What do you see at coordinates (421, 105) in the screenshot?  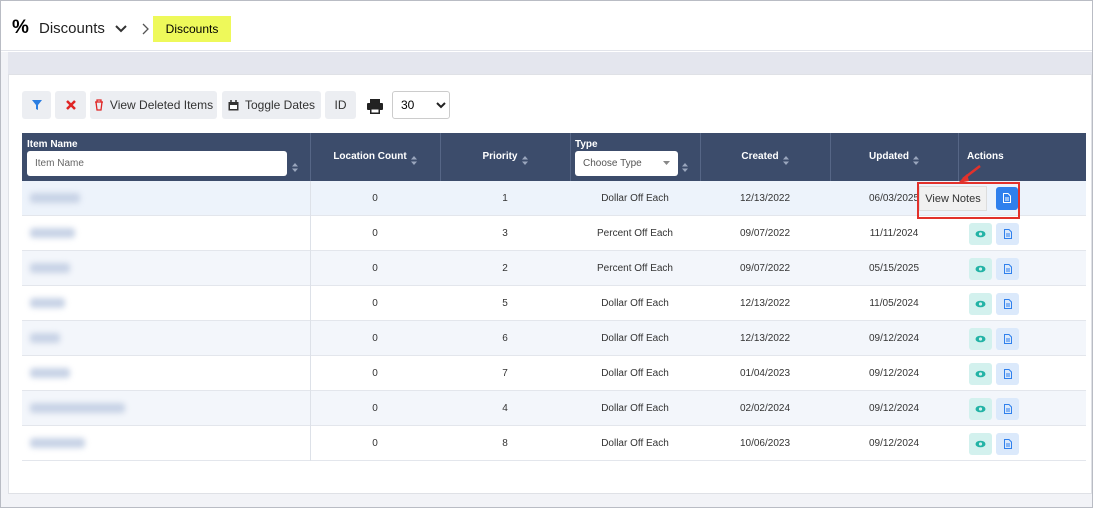 I see `page-size-select: 30` at bounding box center [421, 105].